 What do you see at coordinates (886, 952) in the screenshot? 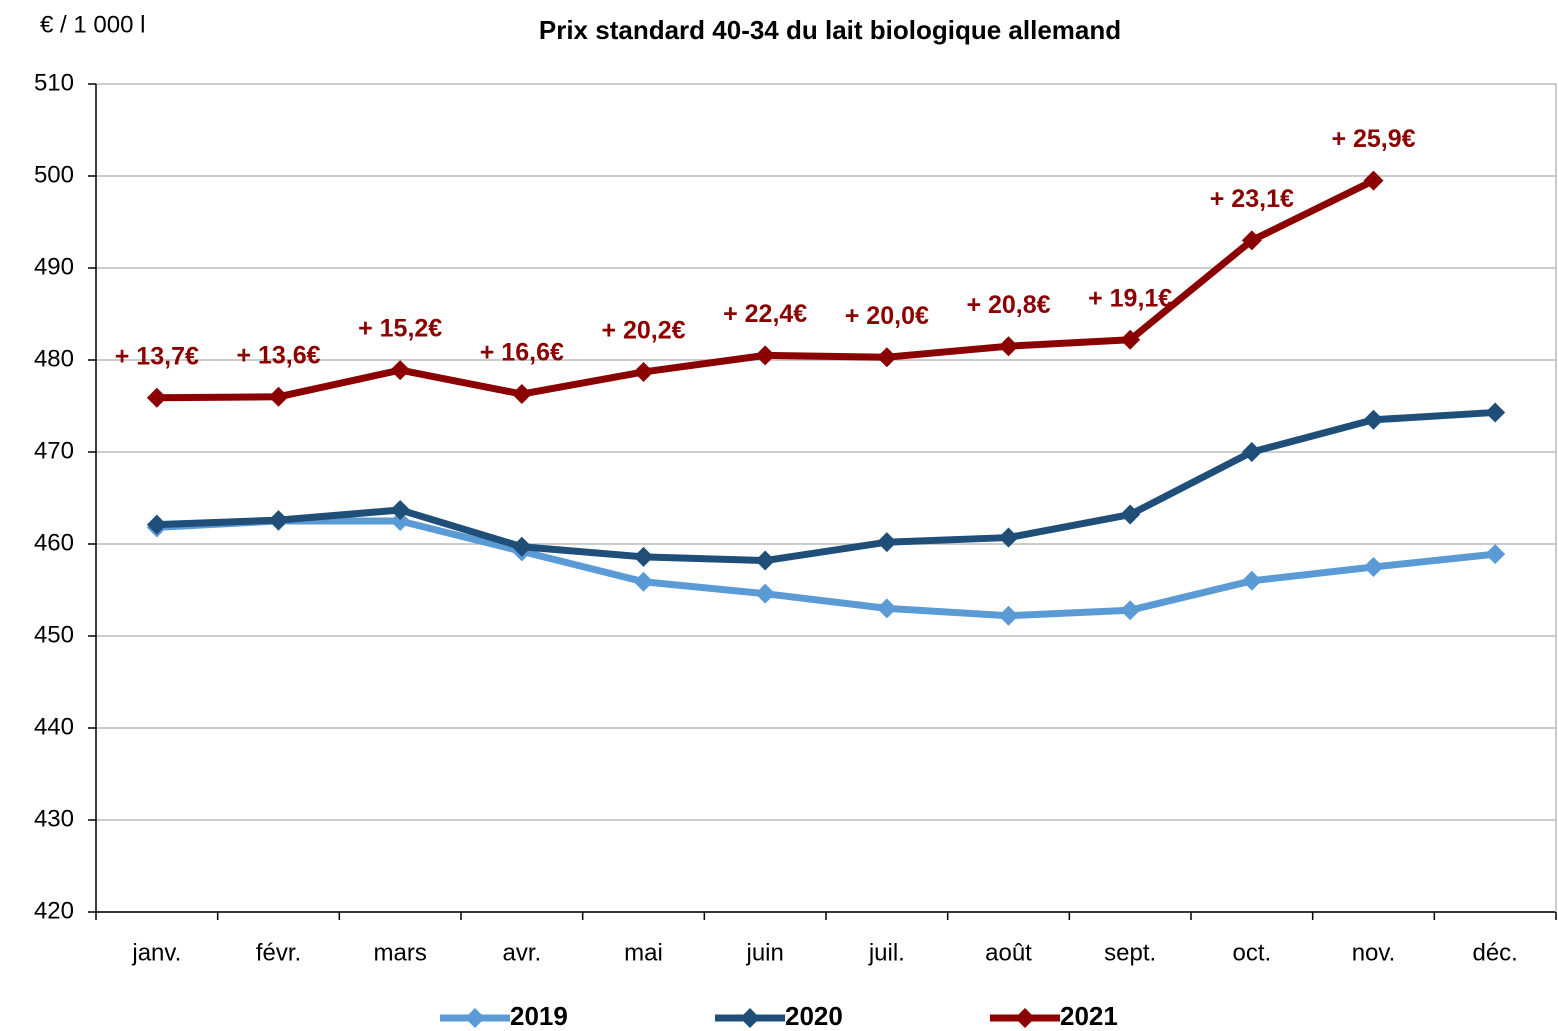
I see `x-tick-label: juil.` at bounding box center [886, 952].